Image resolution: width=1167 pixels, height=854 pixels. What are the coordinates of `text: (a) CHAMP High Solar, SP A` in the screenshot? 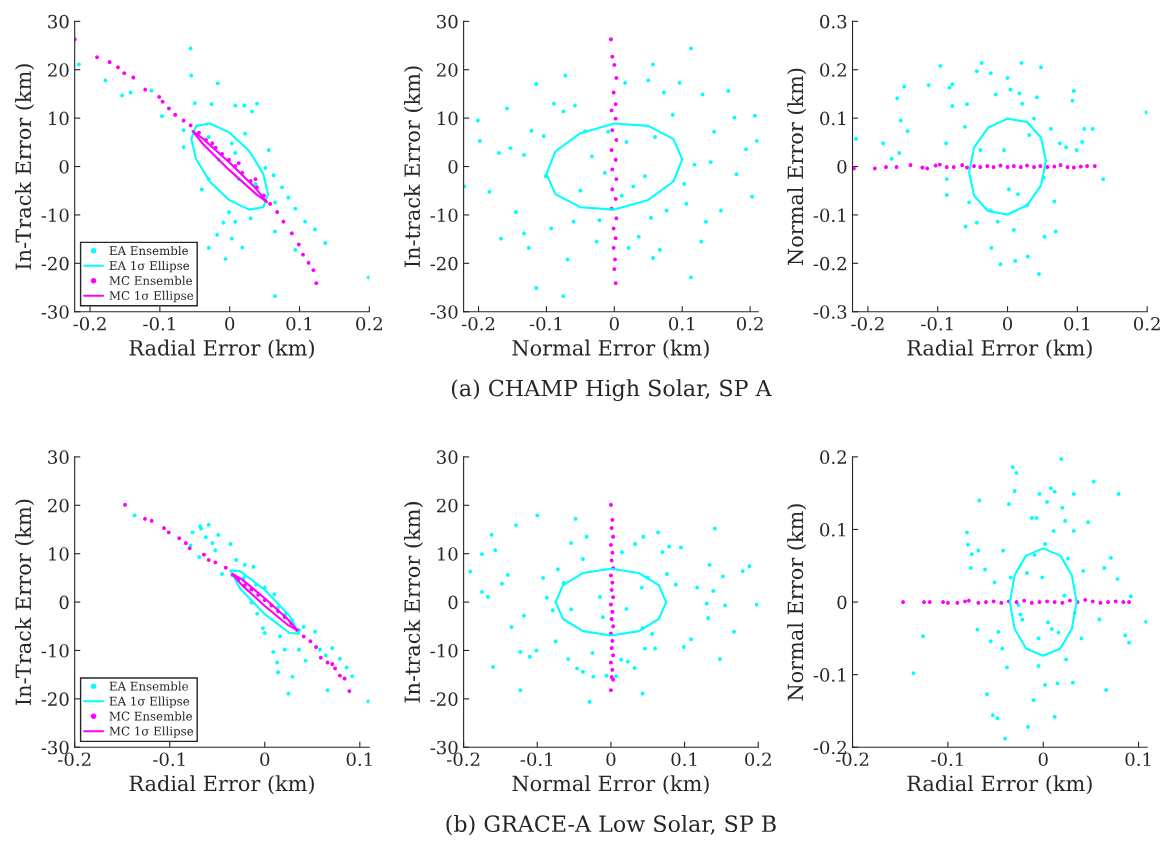 It's located at (611, 390).